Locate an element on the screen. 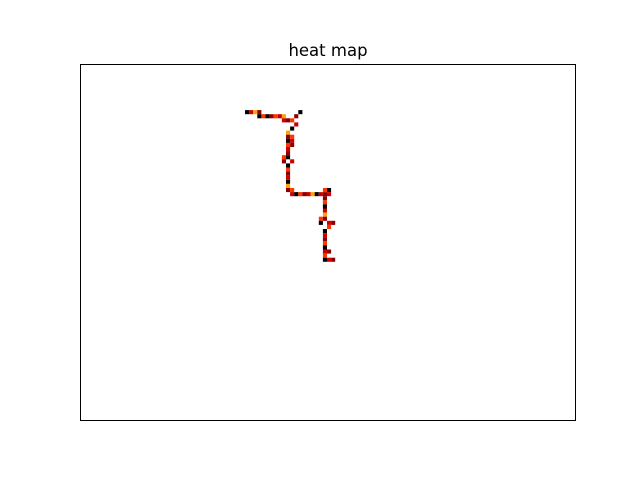  chart-title: heat map is located at coordinates (327, 50).